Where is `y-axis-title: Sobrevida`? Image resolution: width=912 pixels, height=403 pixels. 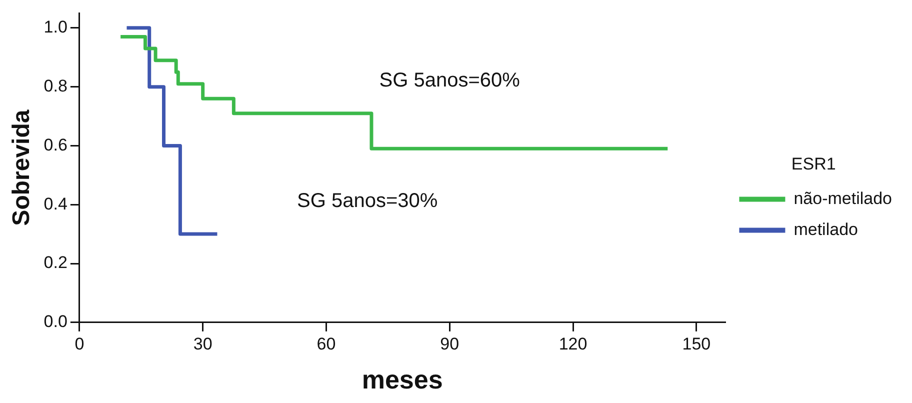
y-axis-title: Sobrevida is located at coordinates (22, 167).